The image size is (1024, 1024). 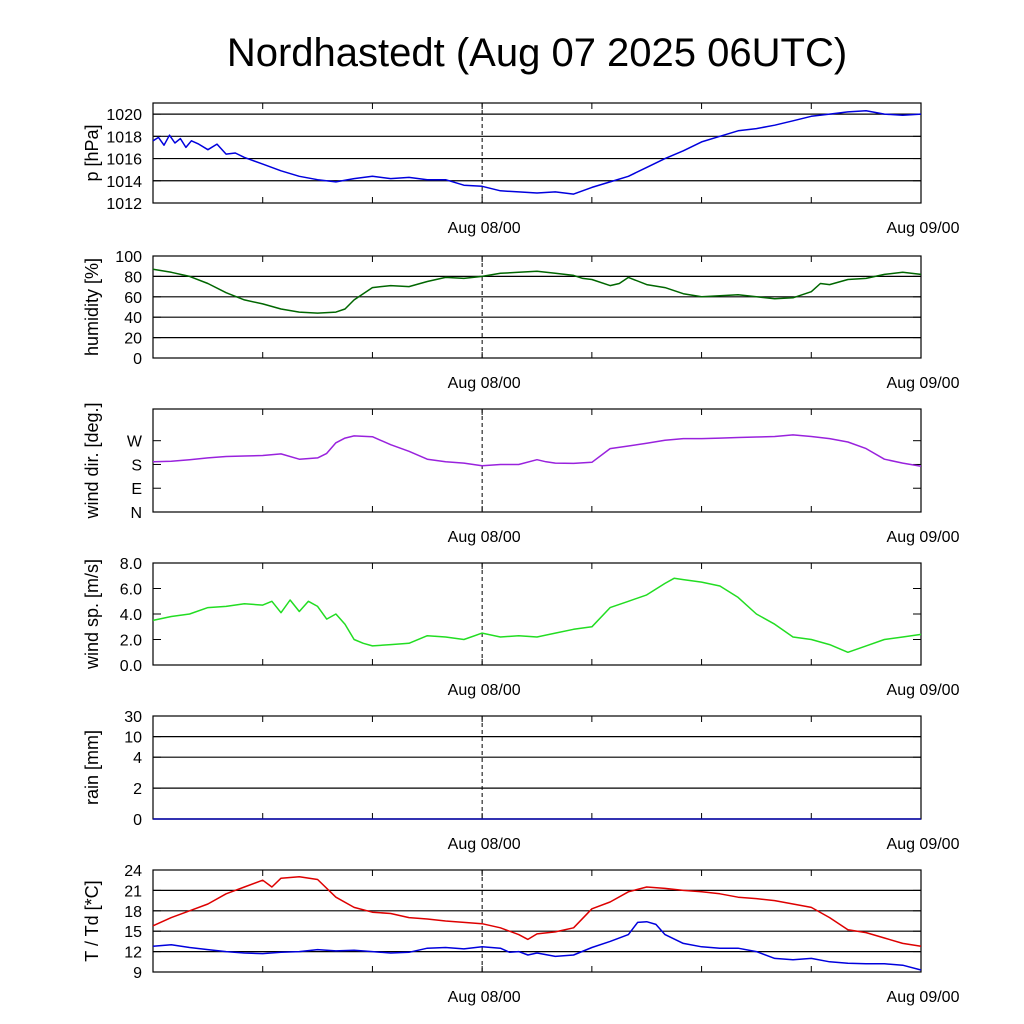 I want to click on panel-temperature: 9 12 15 18 21 24 T / Td [*C] Aug 08/00 Aug 09/00, so click(x=521, y=934).